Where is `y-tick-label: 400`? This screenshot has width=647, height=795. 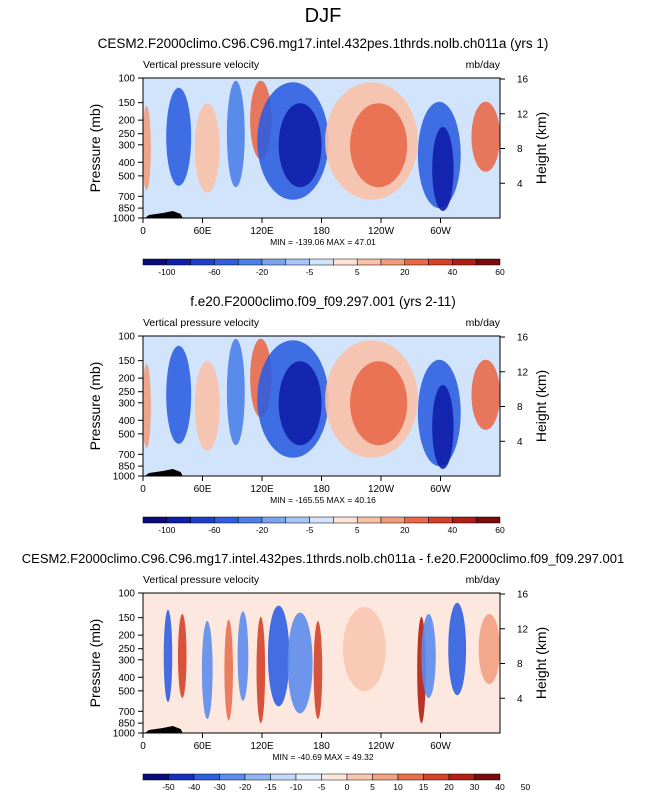 y-tick-label: 400 is located at coordinates (126, 163).